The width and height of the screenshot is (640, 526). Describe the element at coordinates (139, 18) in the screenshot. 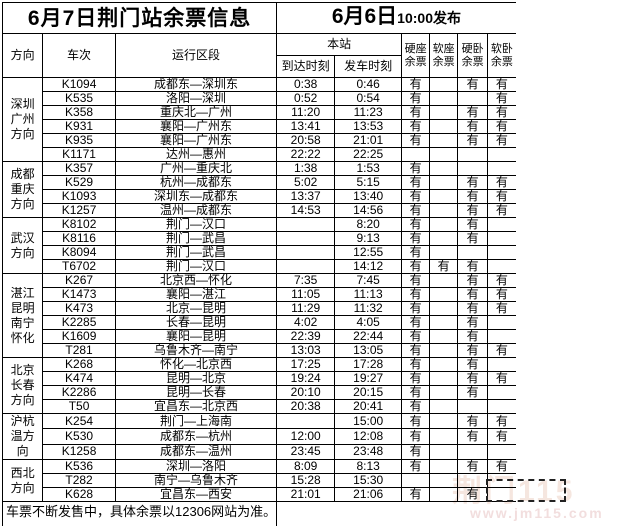

I see `page-title: 6月7日荆门站余票信息` at that location.